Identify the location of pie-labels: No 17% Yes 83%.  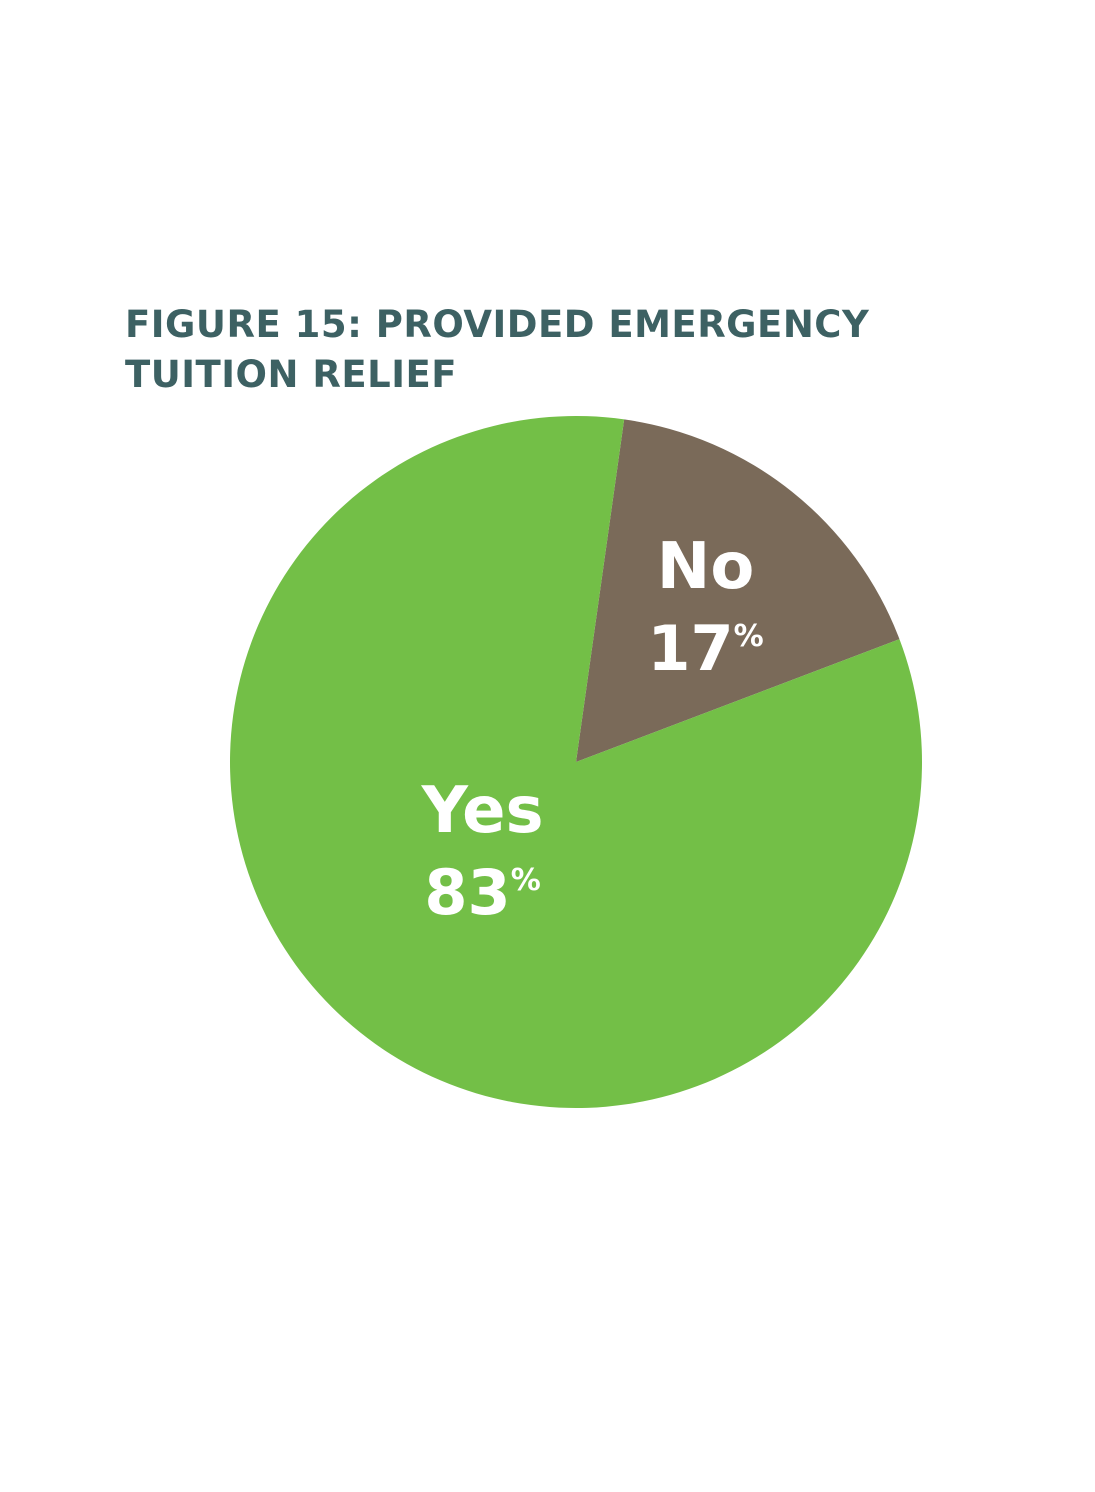
(592, 729).